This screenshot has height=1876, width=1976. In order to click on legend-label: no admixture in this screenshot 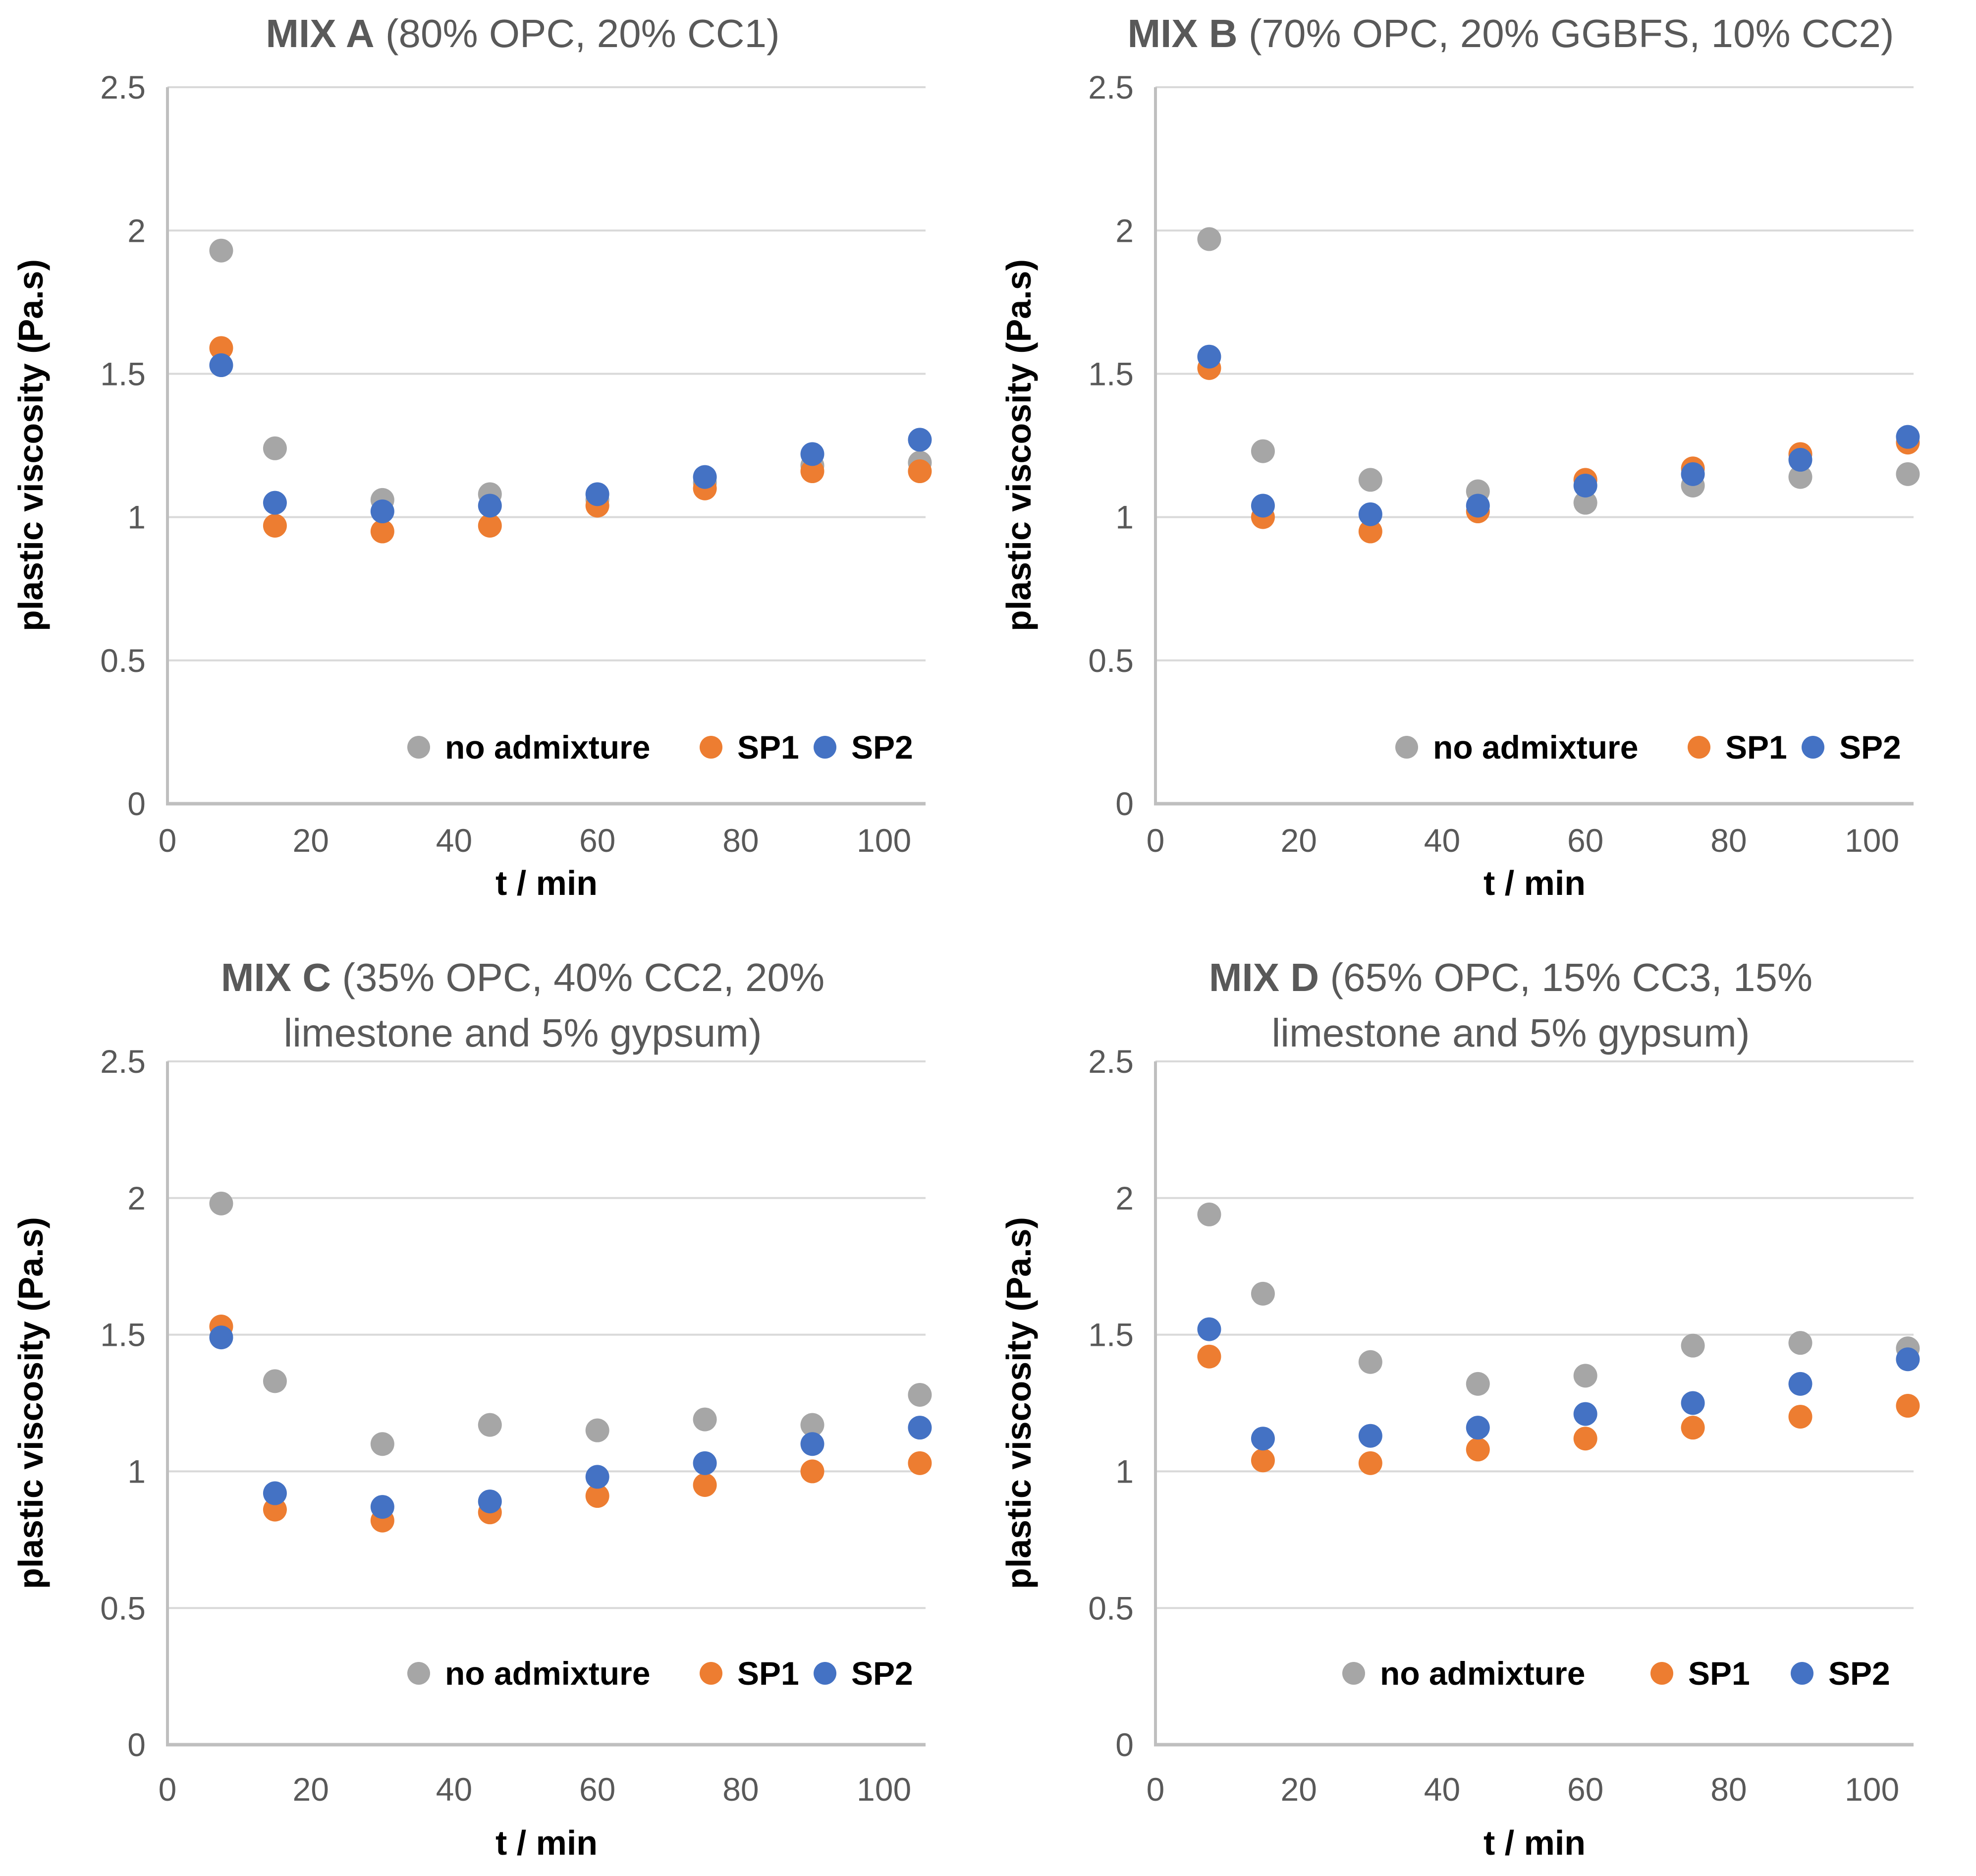, I will do `click(1483, 1673)`.